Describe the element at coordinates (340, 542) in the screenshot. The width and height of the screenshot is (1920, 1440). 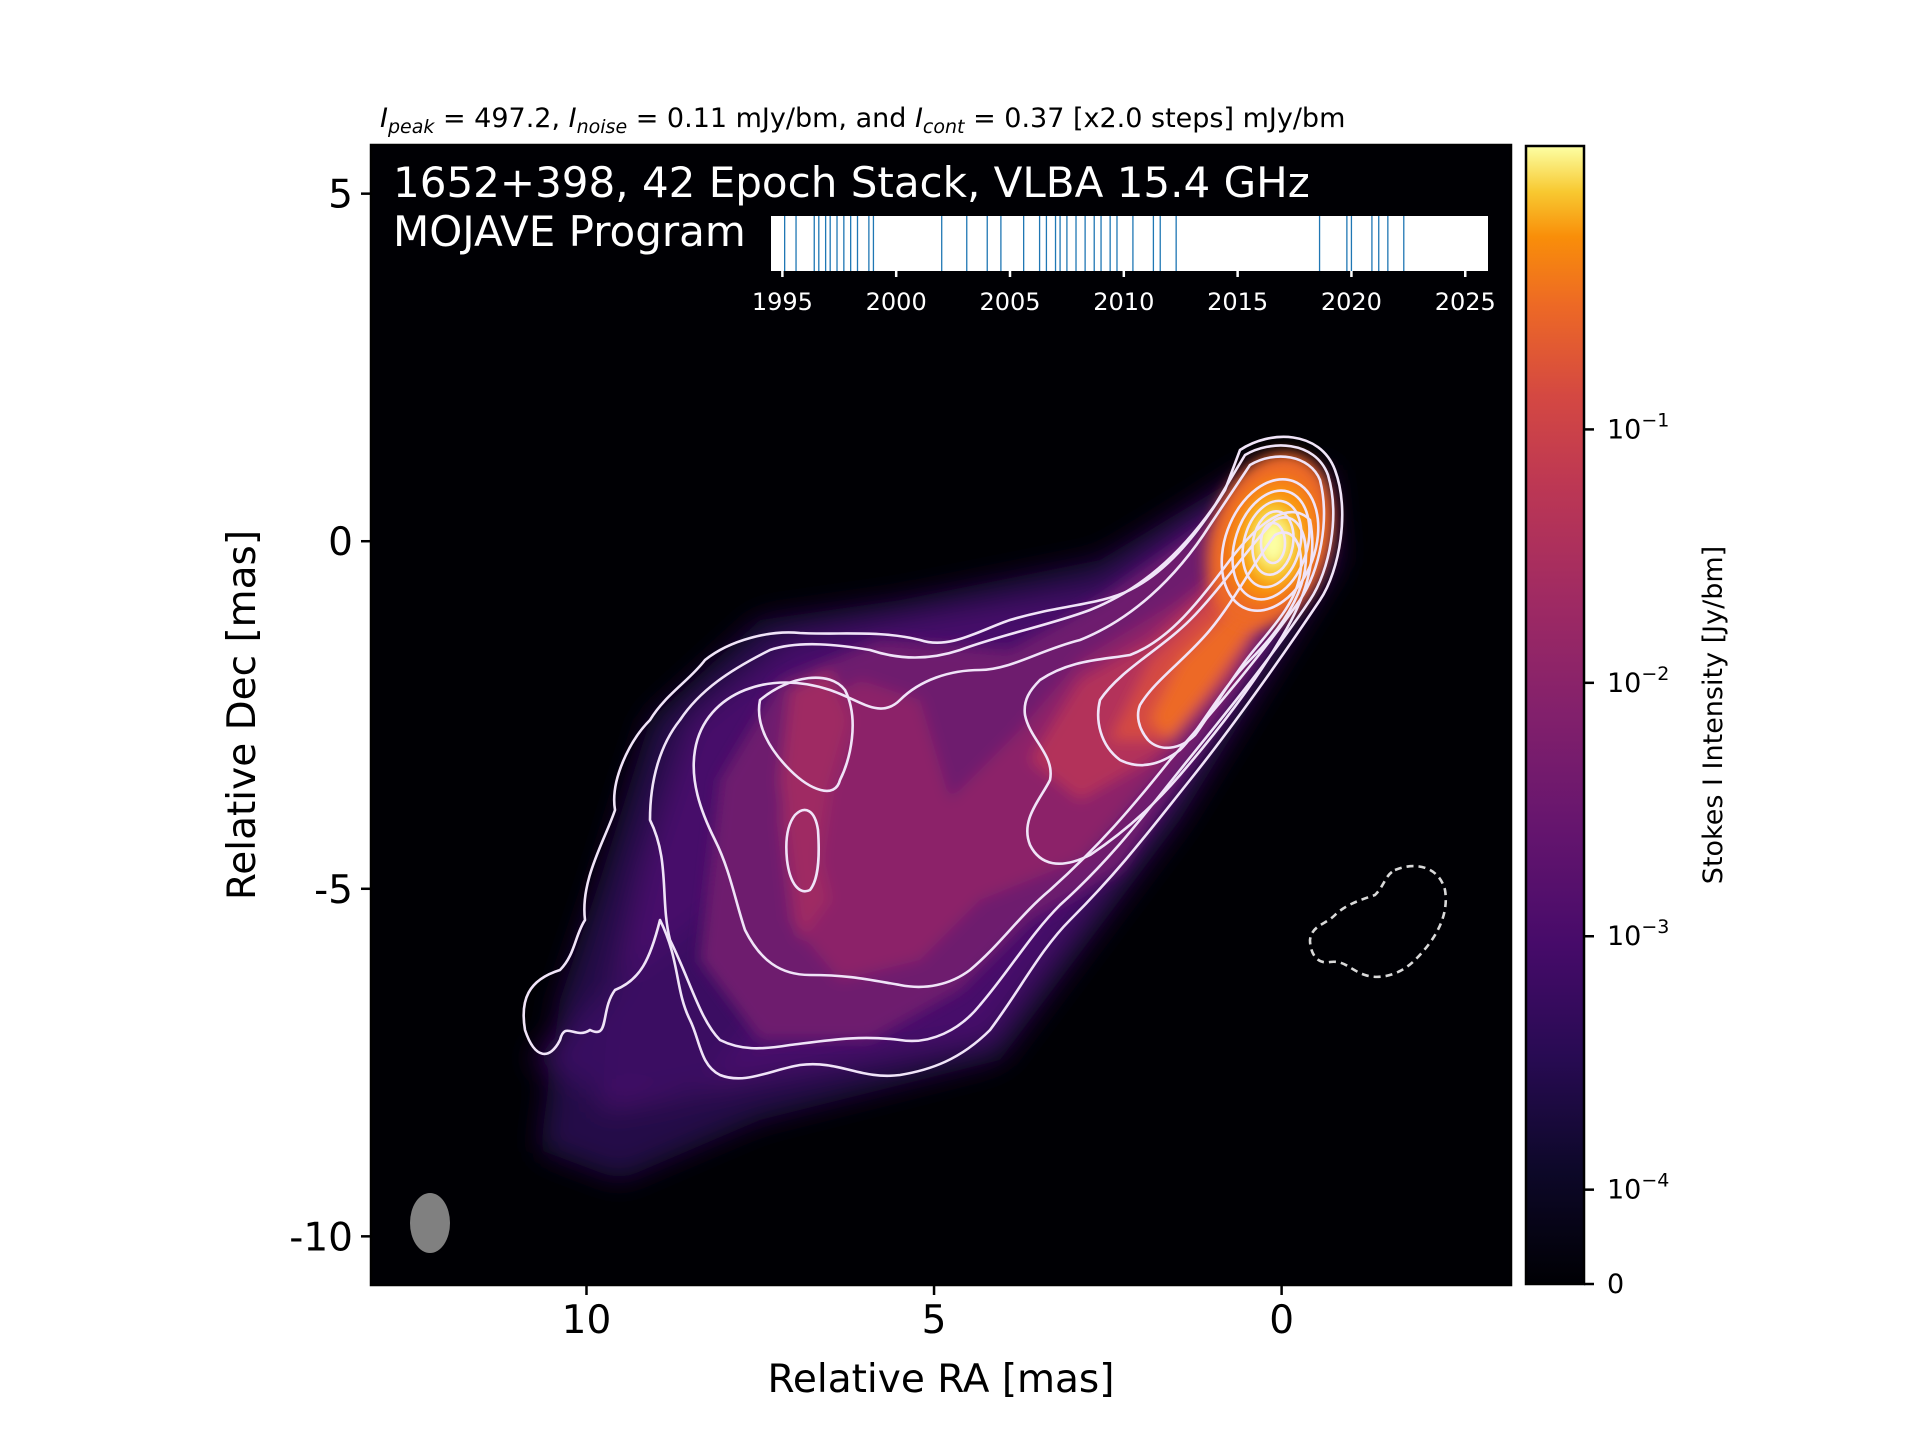
I see `y-tick-label: 0` at that location.